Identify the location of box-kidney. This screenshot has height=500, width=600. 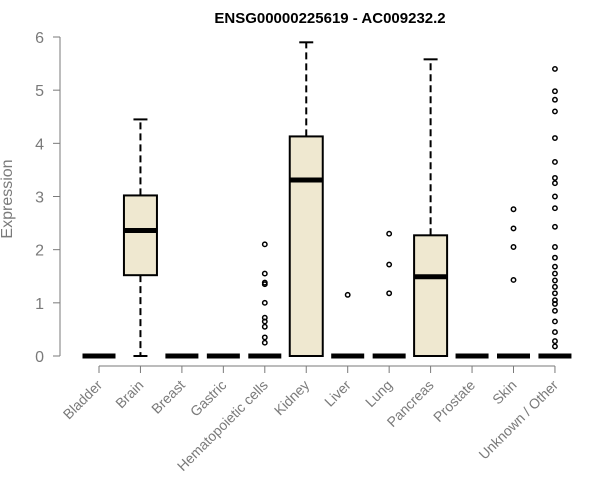
(306, 199).